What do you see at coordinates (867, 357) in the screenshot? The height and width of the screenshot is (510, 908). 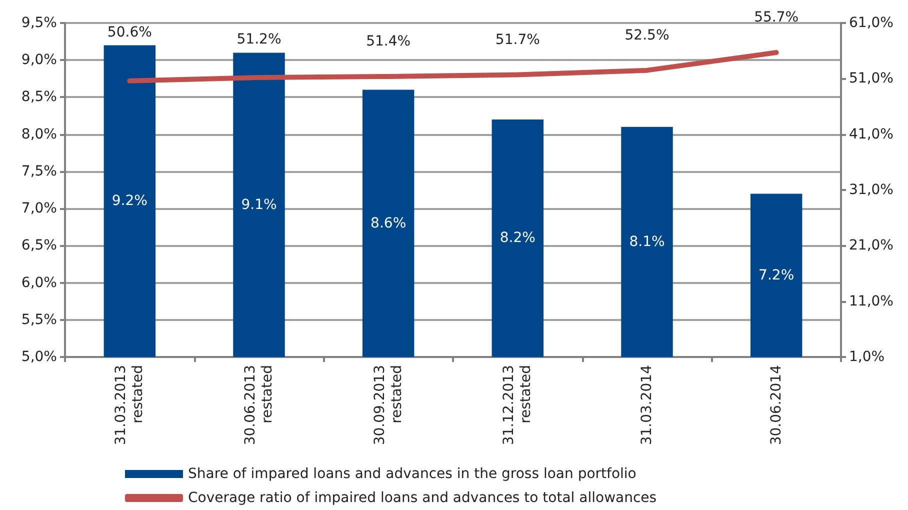 I see `y2-tick-label: 1,0%` at bounding box center [867, 357].